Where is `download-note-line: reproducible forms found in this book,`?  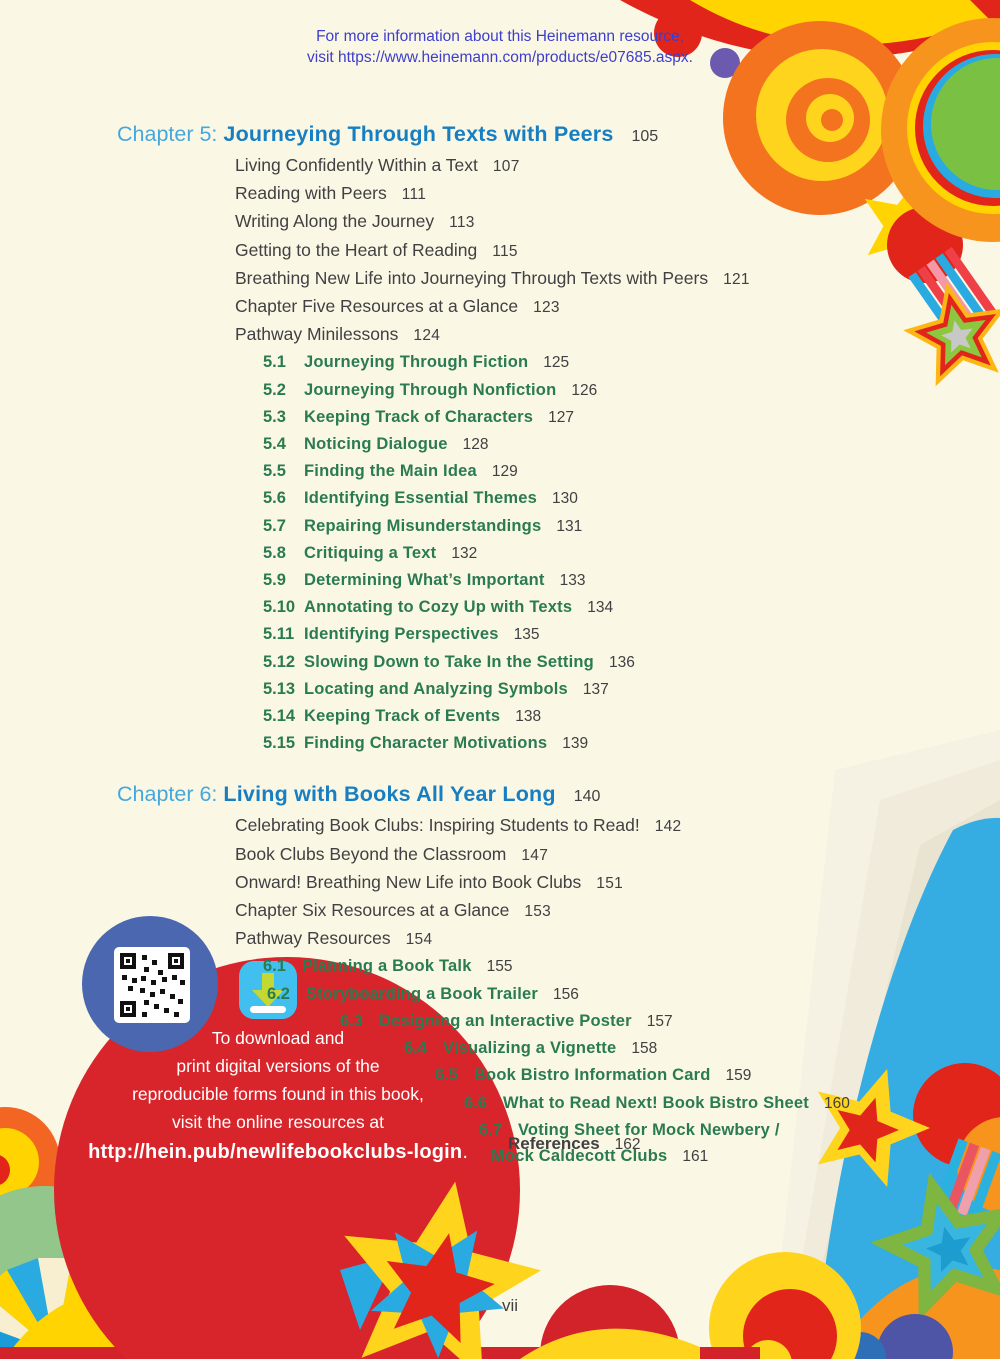 download-note-line: reproducible forms found in this book, is located at coordinates (278, 1094).